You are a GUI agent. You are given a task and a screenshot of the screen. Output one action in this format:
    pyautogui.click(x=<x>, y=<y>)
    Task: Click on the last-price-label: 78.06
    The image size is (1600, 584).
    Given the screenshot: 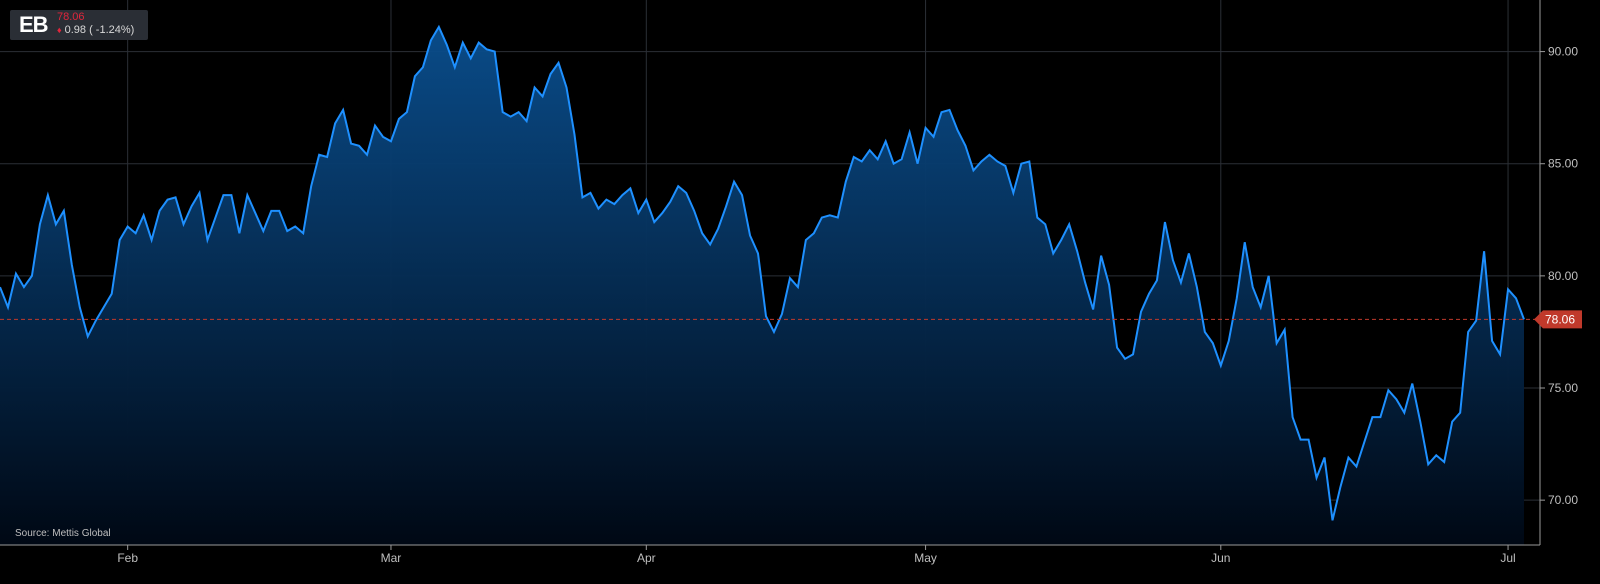 What is the action you would take?
    pyautogui.click(x=1560, y=319)
    